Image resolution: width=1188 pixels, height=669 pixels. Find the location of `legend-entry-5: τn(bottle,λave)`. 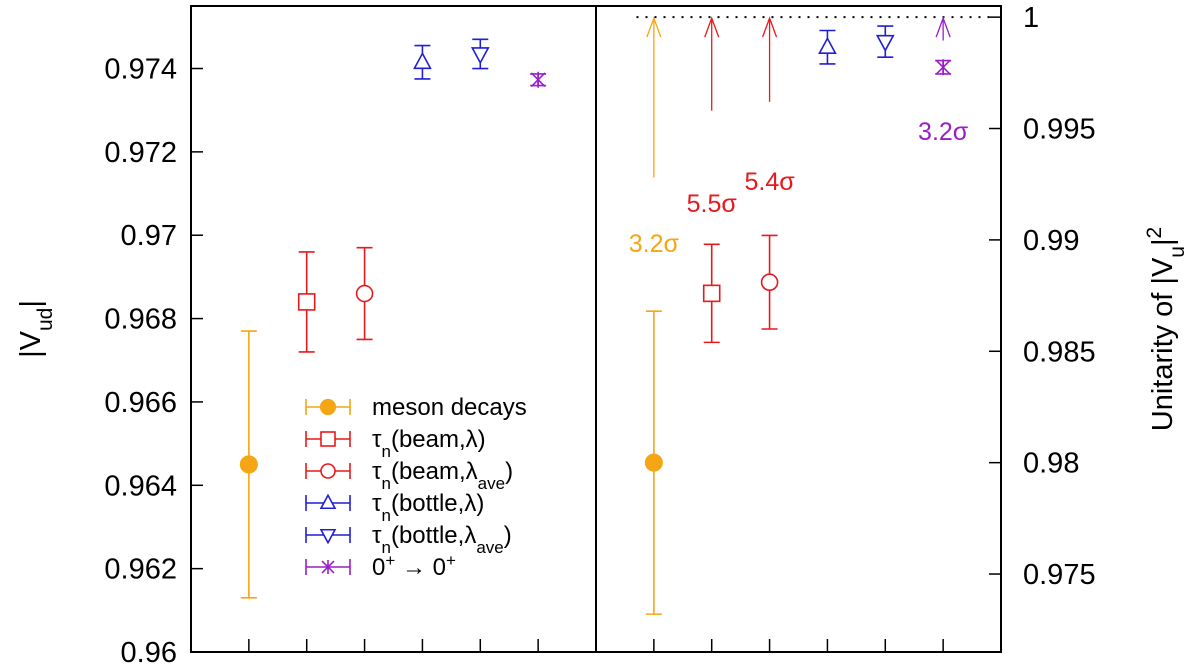

legend-entry-5: τn(bottle,λave) is located at coordinates (408, 539).